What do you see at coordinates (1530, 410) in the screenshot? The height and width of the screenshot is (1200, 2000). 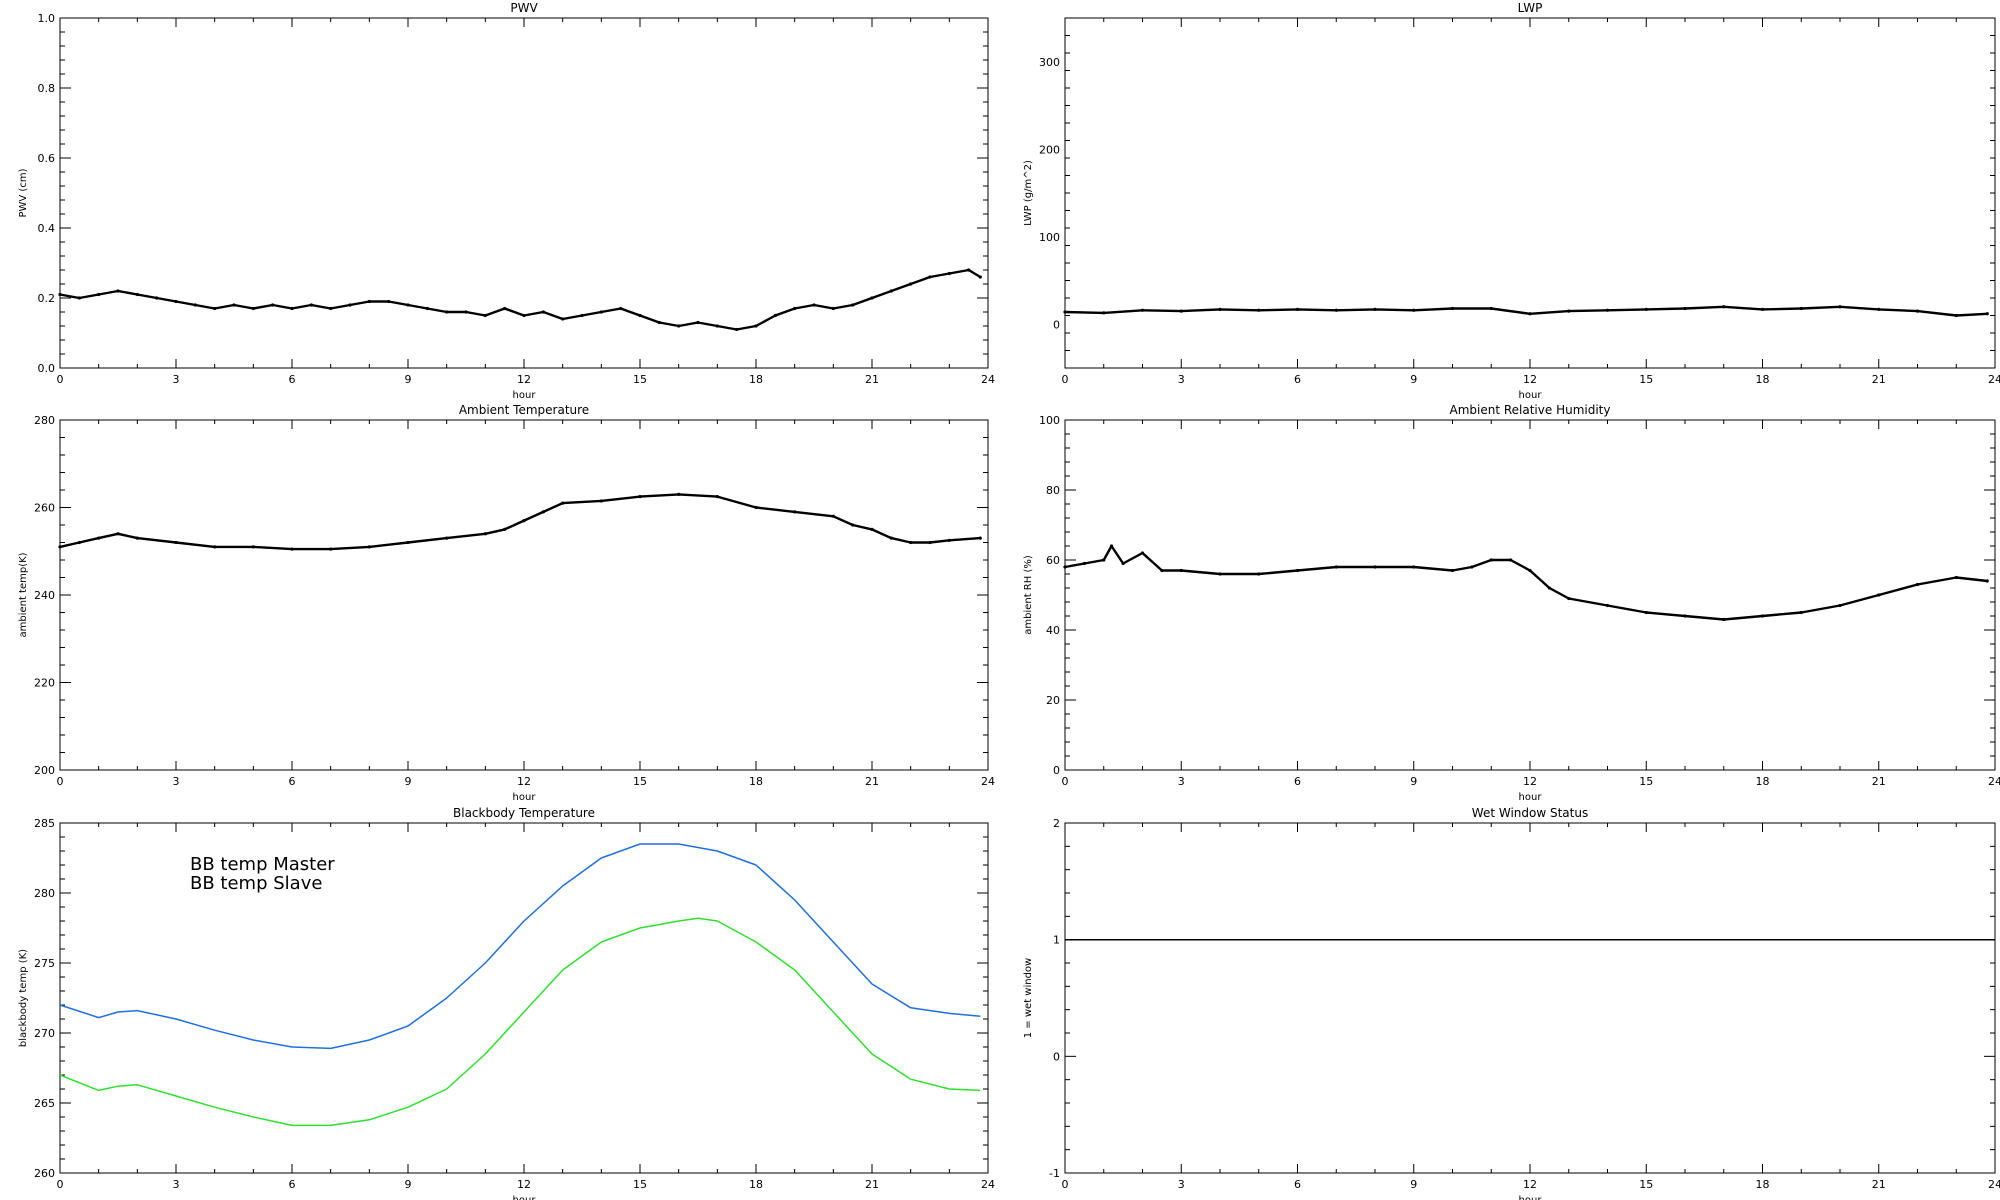 I see `chart-title: Ambient Relative Humidity` at bounding box center [1530, 410].